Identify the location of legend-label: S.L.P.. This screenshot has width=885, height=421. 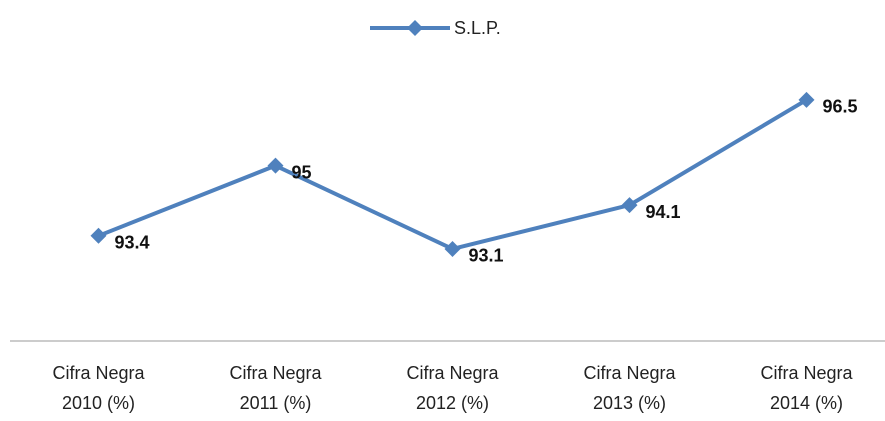
(477, 28).